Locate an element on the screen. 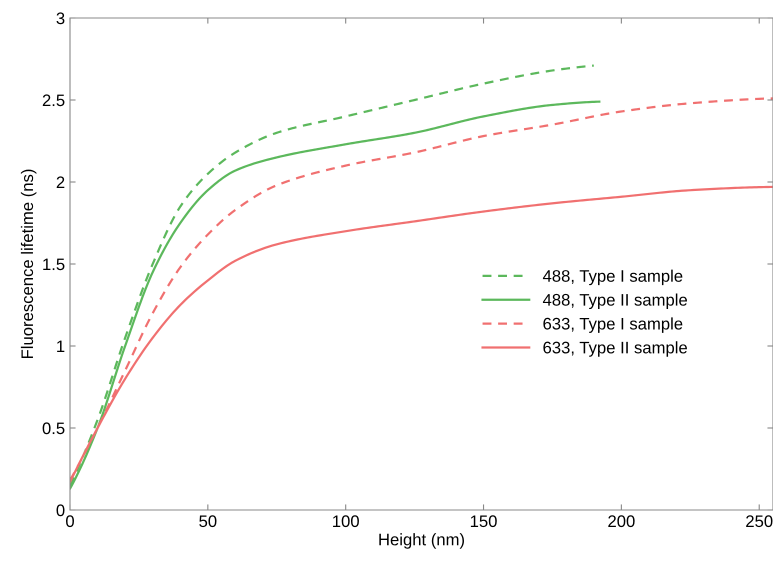 This screenshot has height=565, width=773. legend-label: 633, Type I sample is located at coordinates (612, 325).